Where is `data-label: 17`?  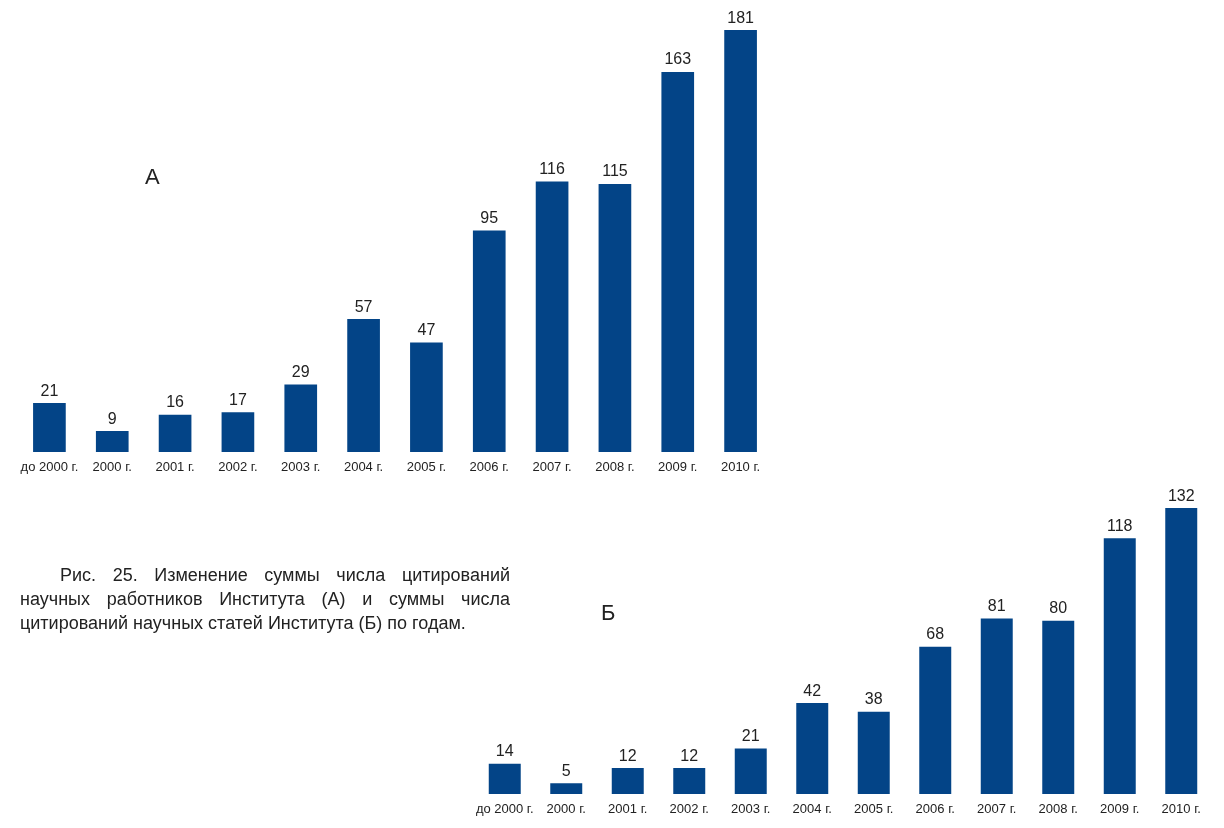 data-label: 17 is located at coordinates (238, 399).